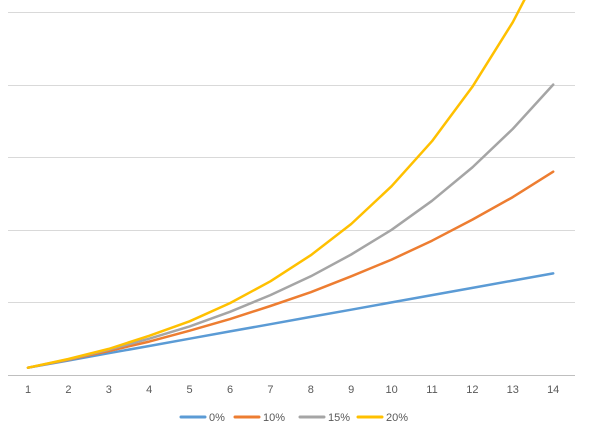 The image size is (590, 430). Describe the element at coordinates (553, 390) in the screenshot. I see `x-tick-label: 14` at that location.